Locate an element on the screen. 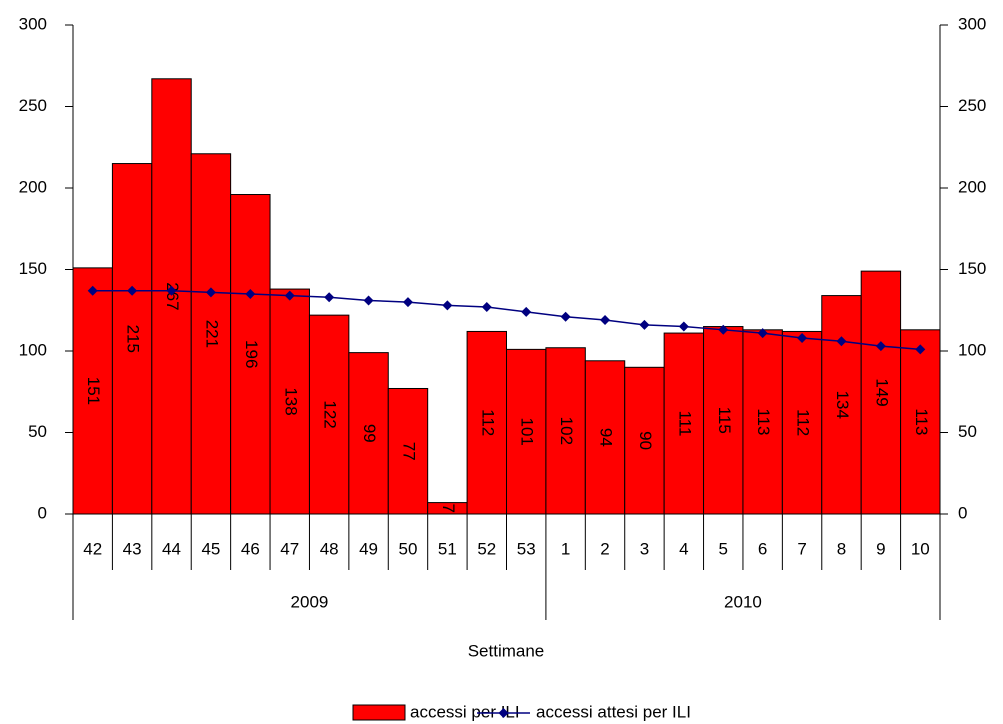 This screenshot has height=724, width=1003. value-label: 99 is located at coordinates (369, 433).